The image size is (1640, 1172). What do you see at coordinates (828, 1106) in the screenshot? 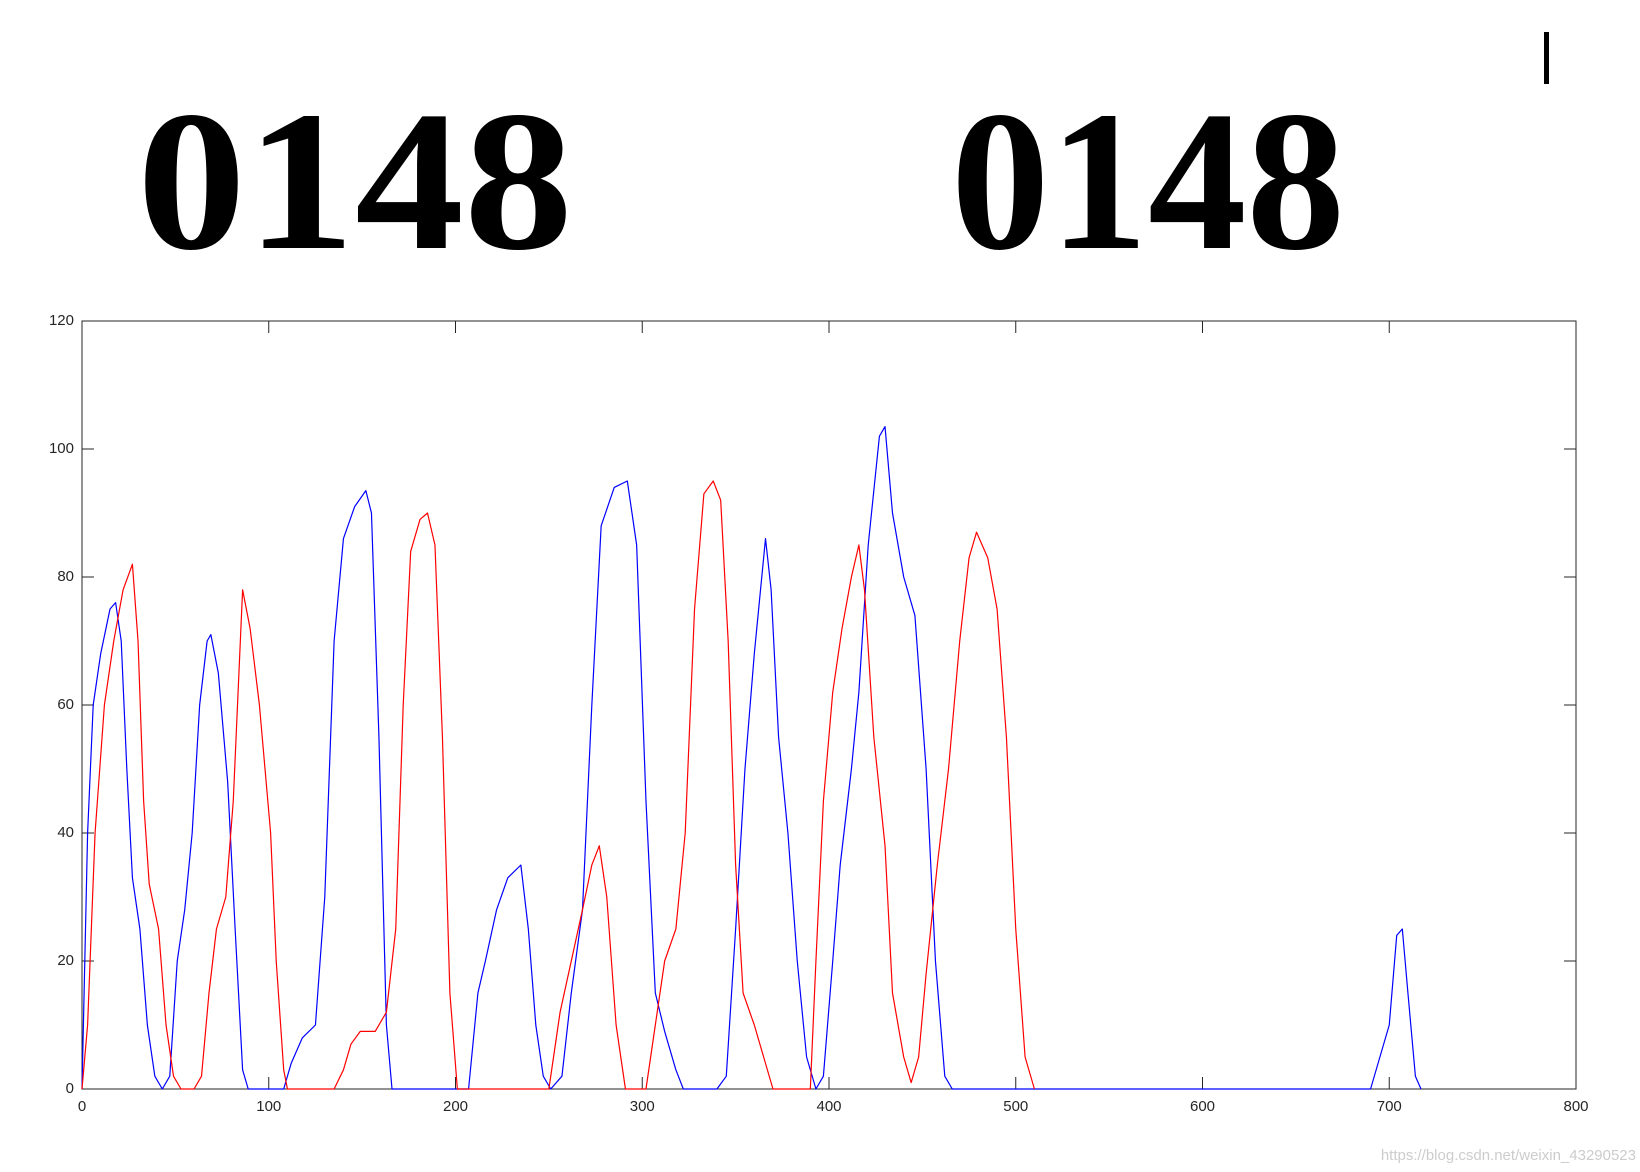
I see `x-tick-label: 400` at bounding box center [828, 1106].